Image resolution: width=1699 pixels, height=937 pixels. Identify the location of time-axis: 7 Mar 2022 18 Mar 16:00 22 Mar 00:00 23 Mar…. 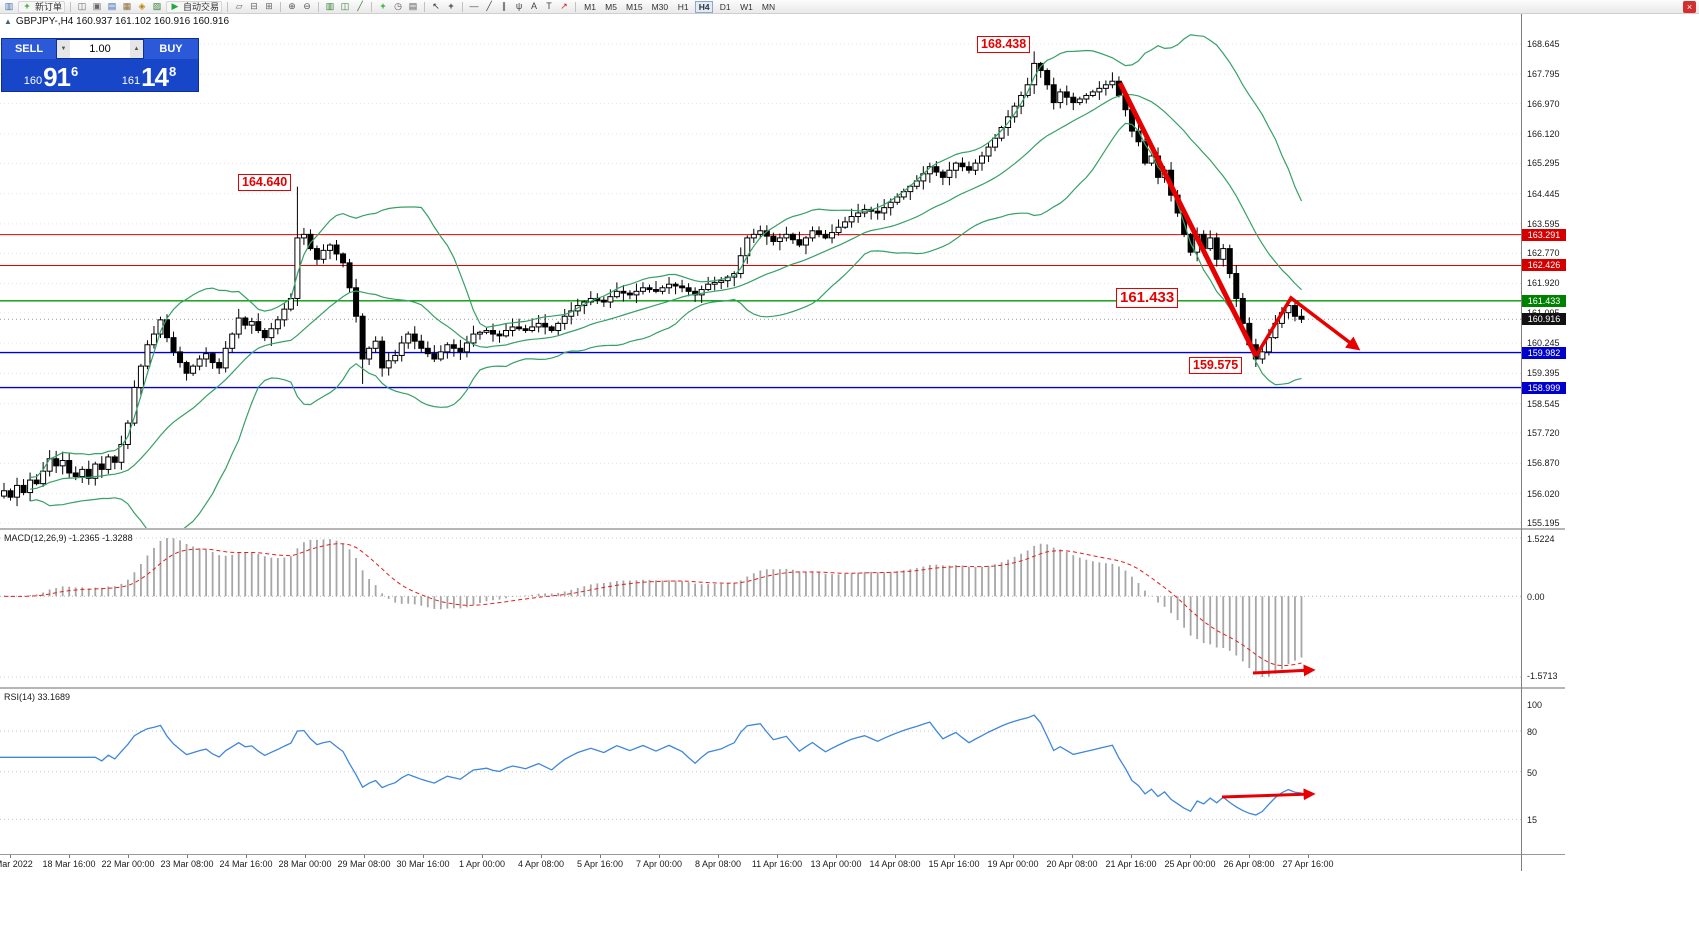
(760, 863).